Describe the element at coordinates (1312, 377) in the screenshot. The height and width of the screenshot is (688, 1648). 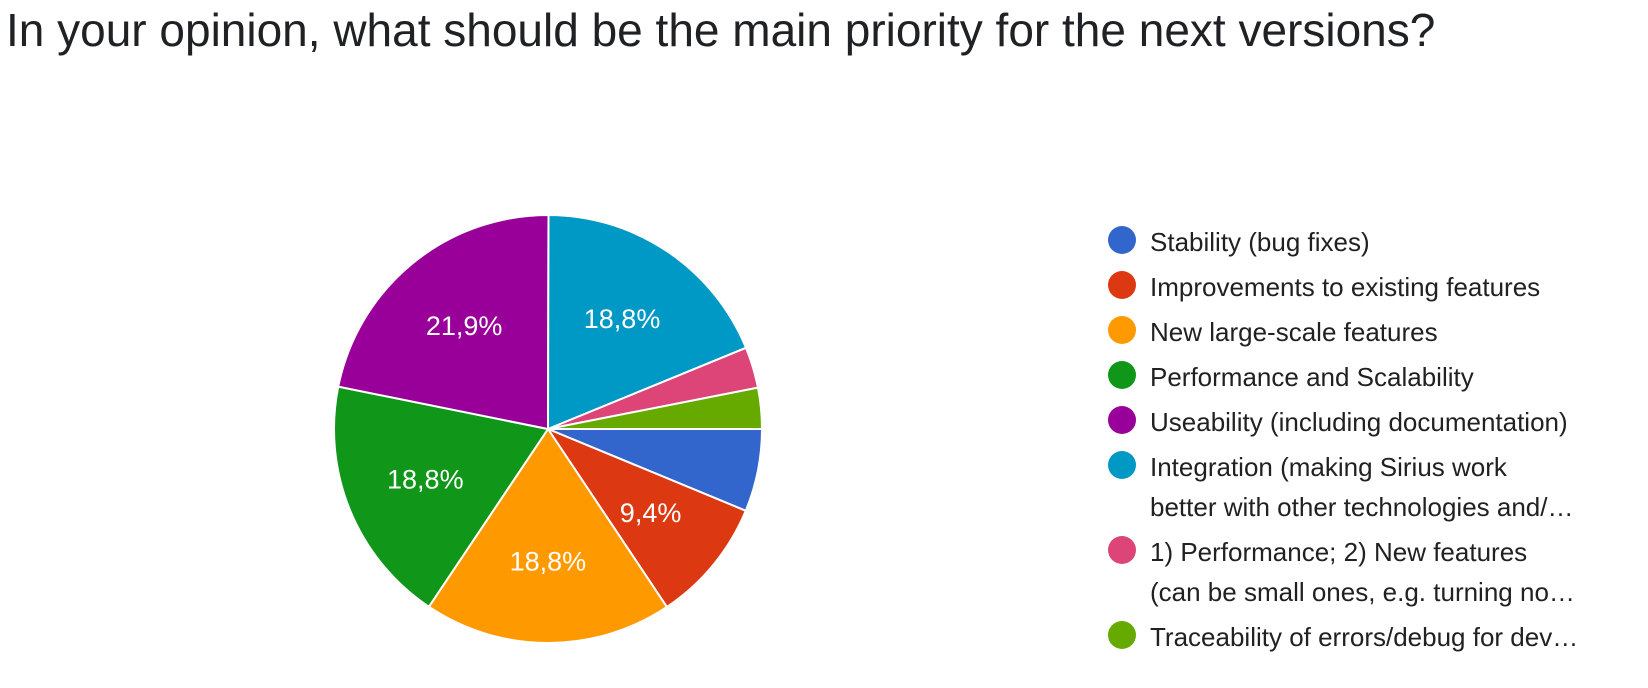
I see `legend-label-line: Performance and Scalability` at that location.